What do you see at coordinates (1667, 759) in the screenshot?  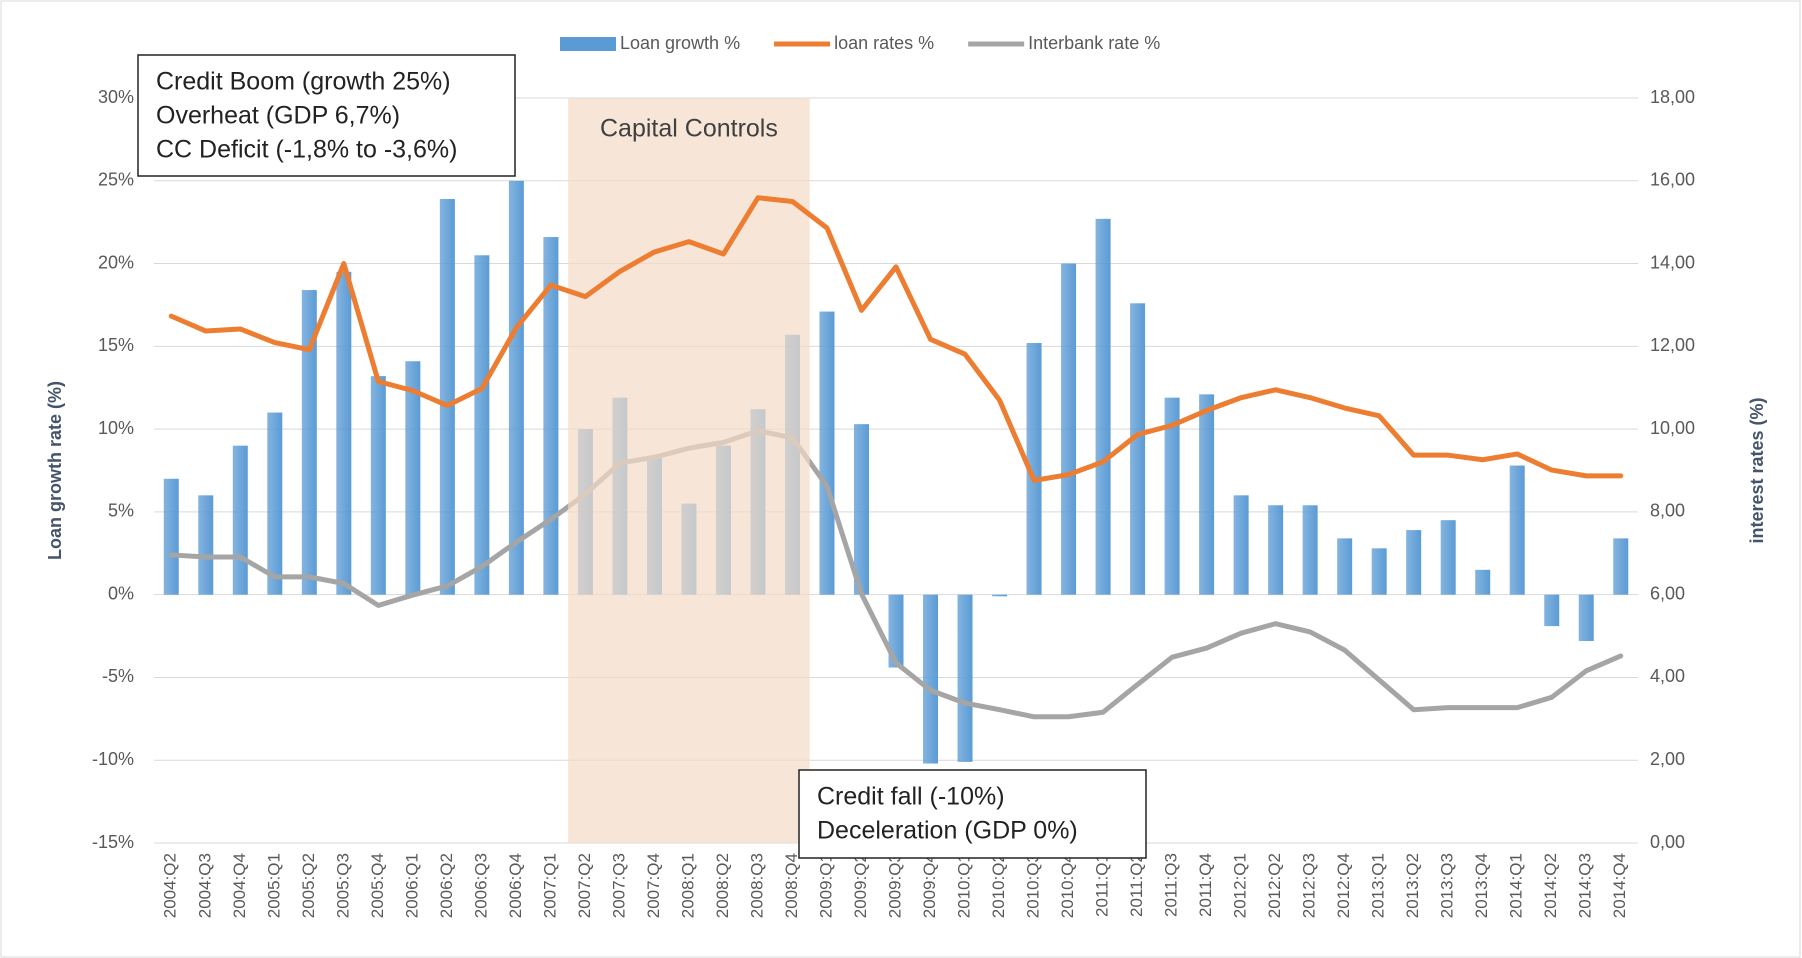 I see `y2-tick-label: 2,00` at bounding box center [1667, 759].